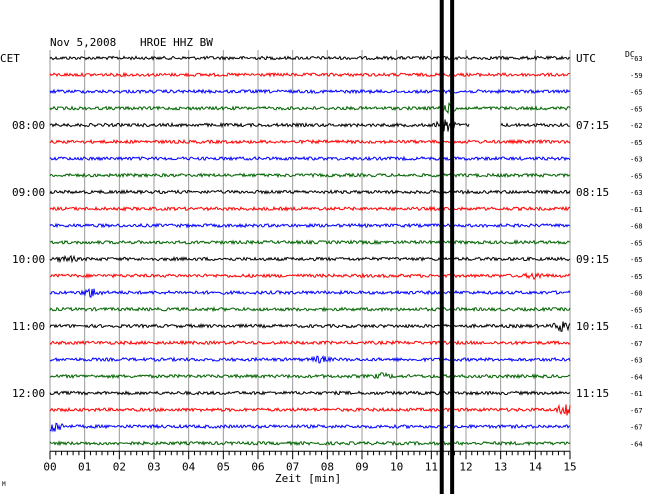 The height and width of the screenshot is (494, 650). I want to click on x-tick-label: 07, so click(292, 466).